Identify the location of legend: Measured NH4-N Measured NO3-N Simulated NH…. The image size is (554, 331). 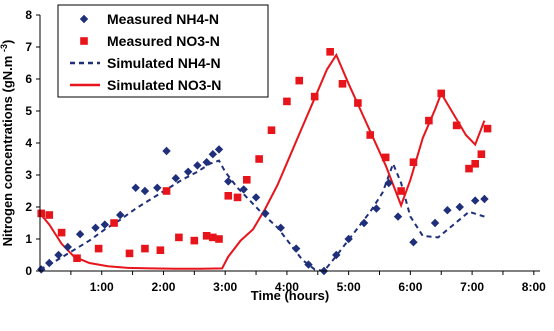
(163, 51).